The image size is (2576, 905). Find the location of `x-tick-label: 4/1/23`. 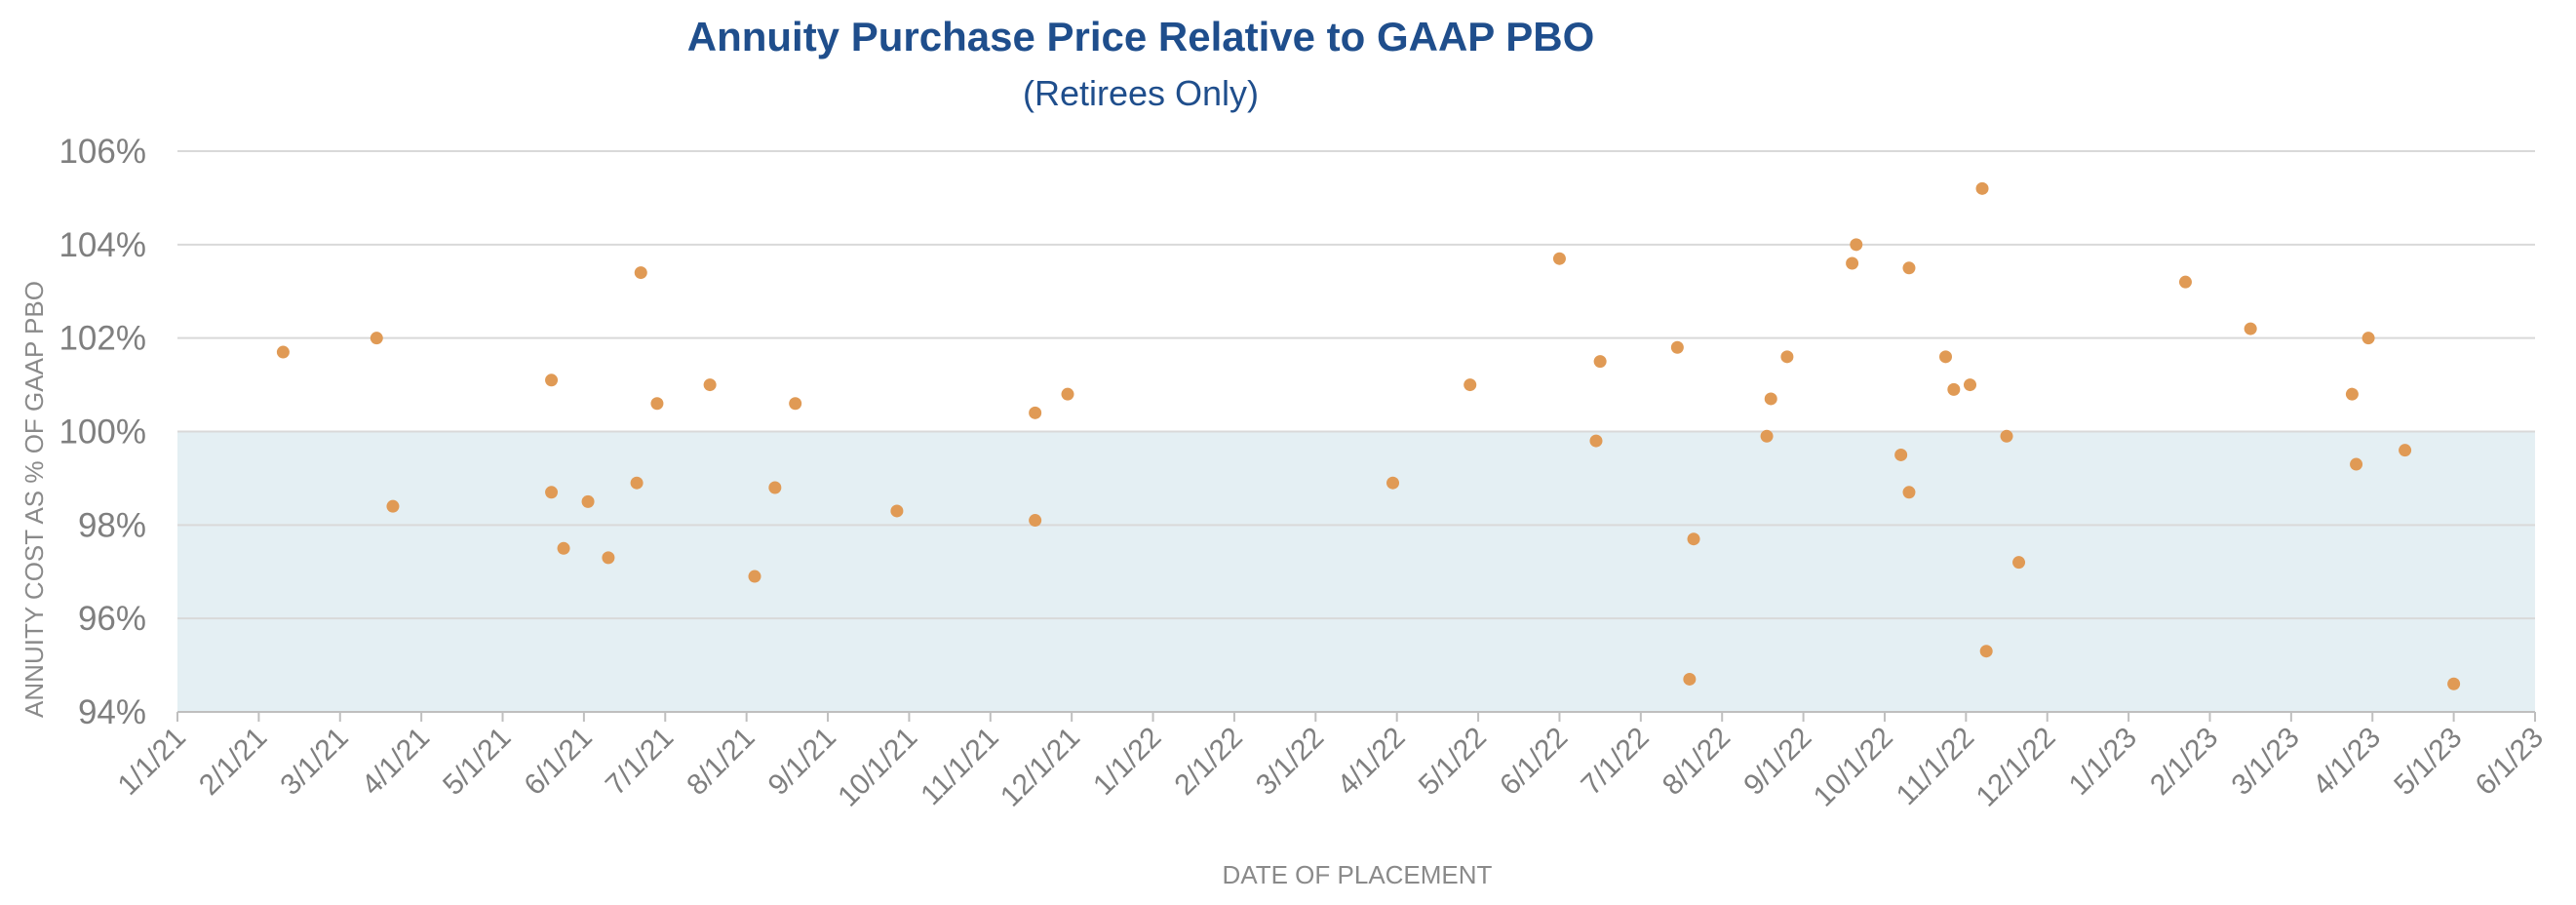

x-tick-label: 4/1/23 is located at coordinates (2347, 762).